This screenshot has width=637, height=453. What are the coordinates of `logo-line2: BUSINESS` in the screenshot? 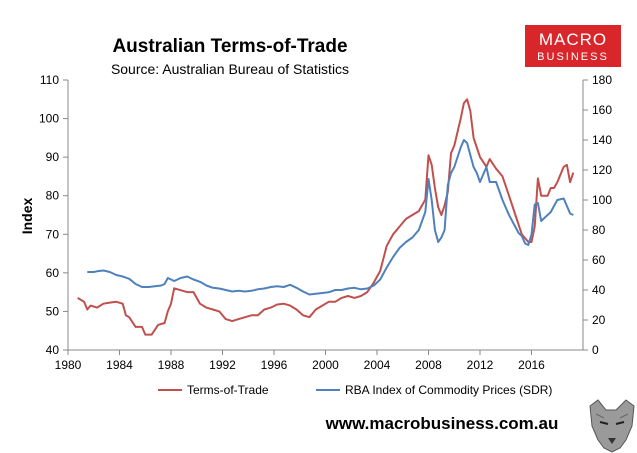 It's located at (573, 57).